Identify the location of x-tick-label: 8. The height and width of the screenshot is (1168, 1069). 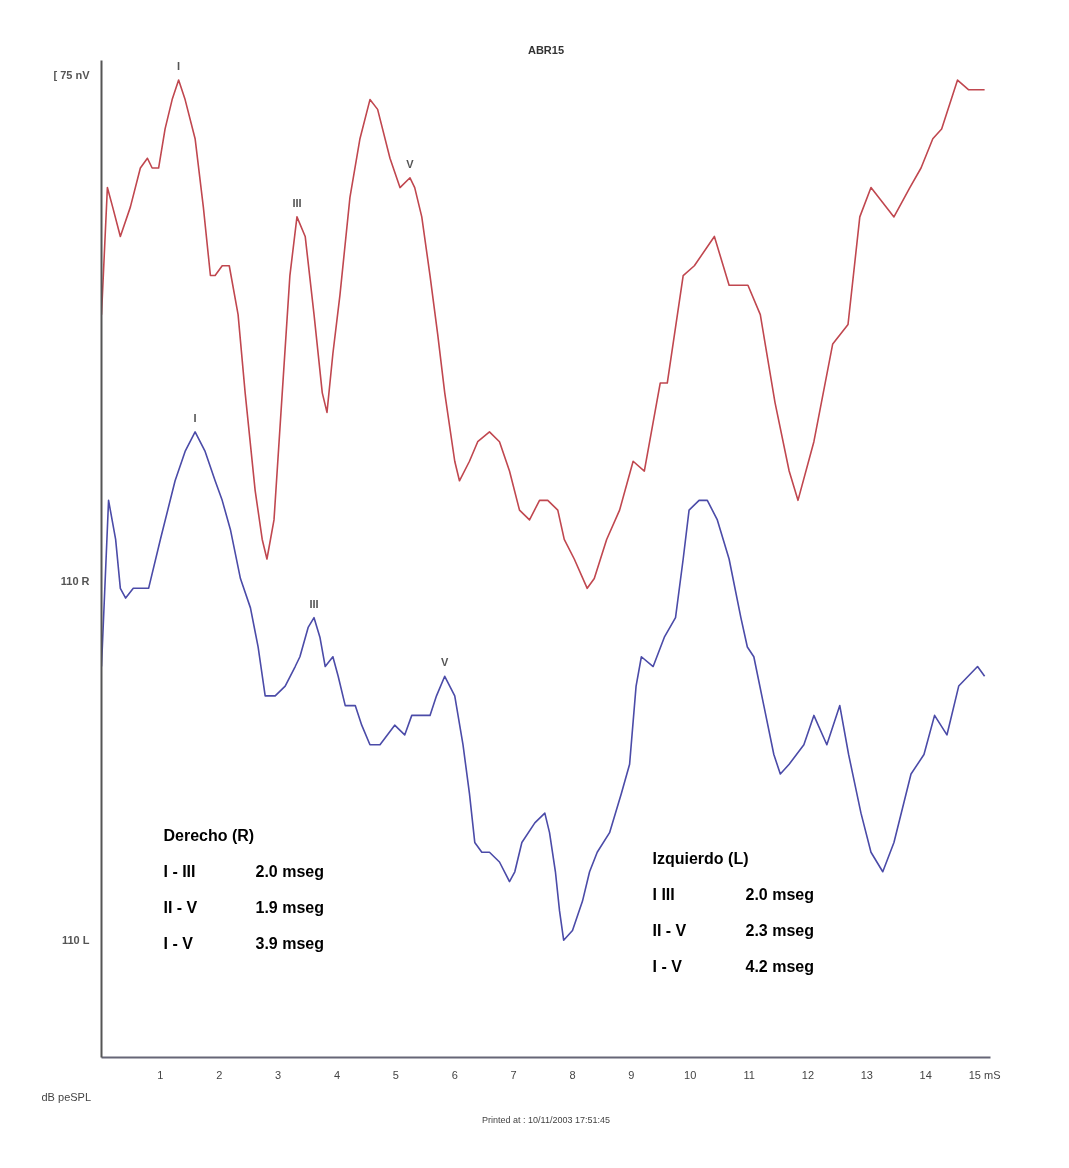
(572, 1074).